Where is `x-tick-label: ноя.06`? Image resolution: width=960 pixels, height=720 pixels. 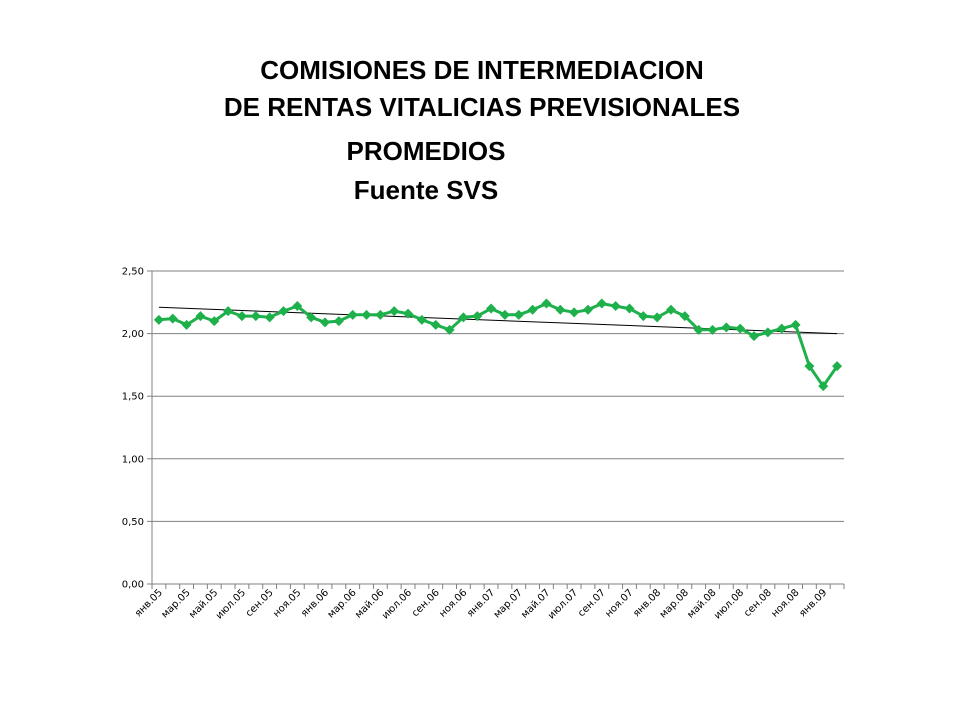
x-tick-label: ноя.06 is located at coordinates (453, 603).